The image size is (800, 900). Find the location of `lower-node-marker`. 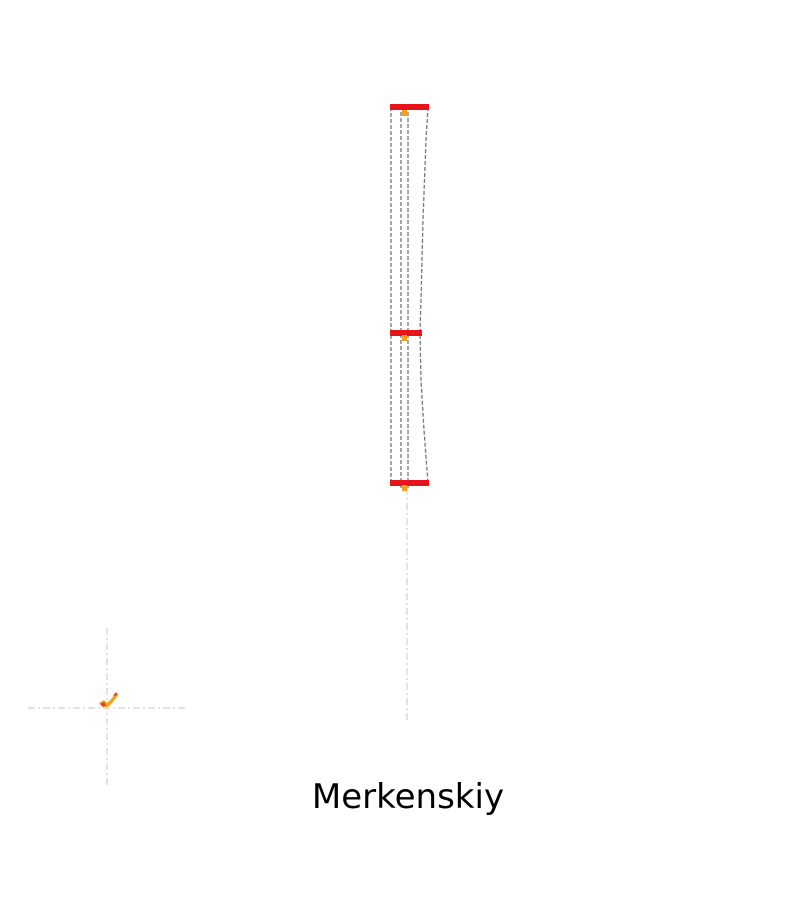

lower-node-marker is located at coordinates (404, 488).